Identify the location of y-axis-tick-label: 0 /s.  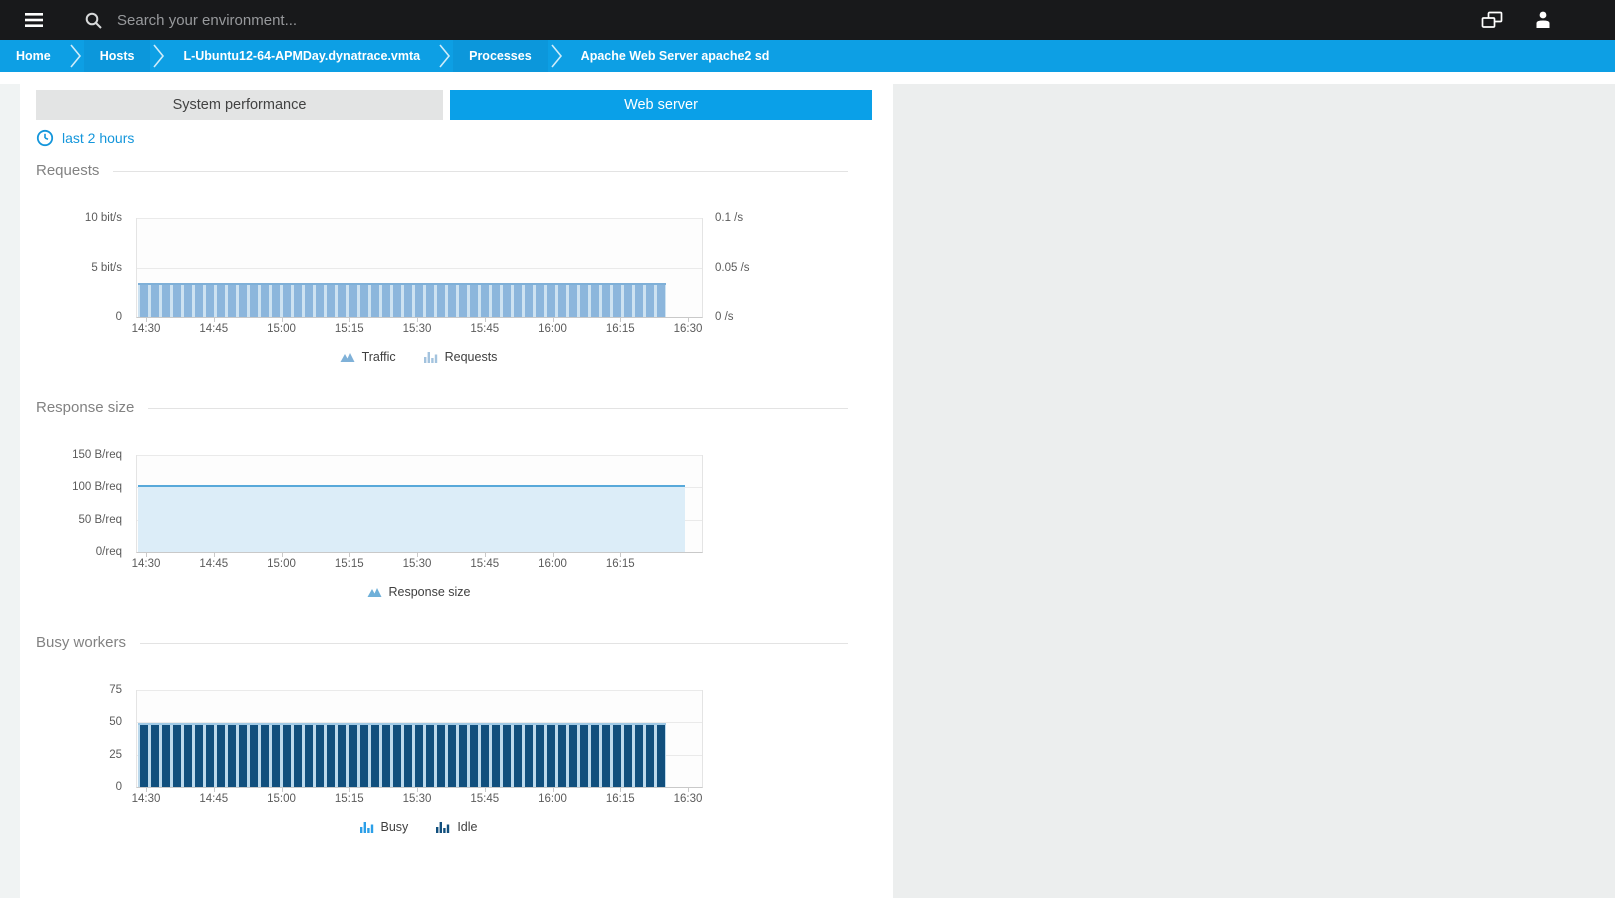
(724, 317).